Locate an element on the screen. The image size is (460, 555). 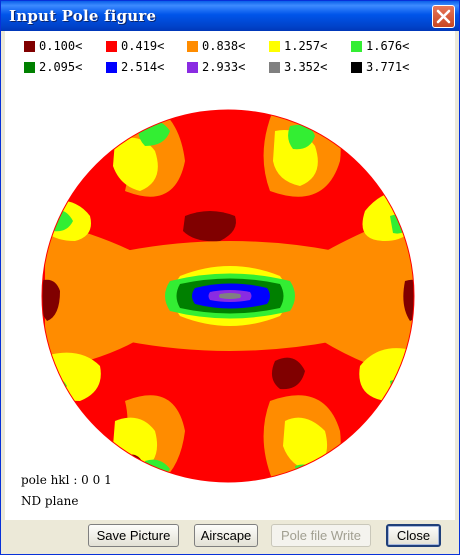
airscape-button: Airscape is located at coordinates (226, 535).